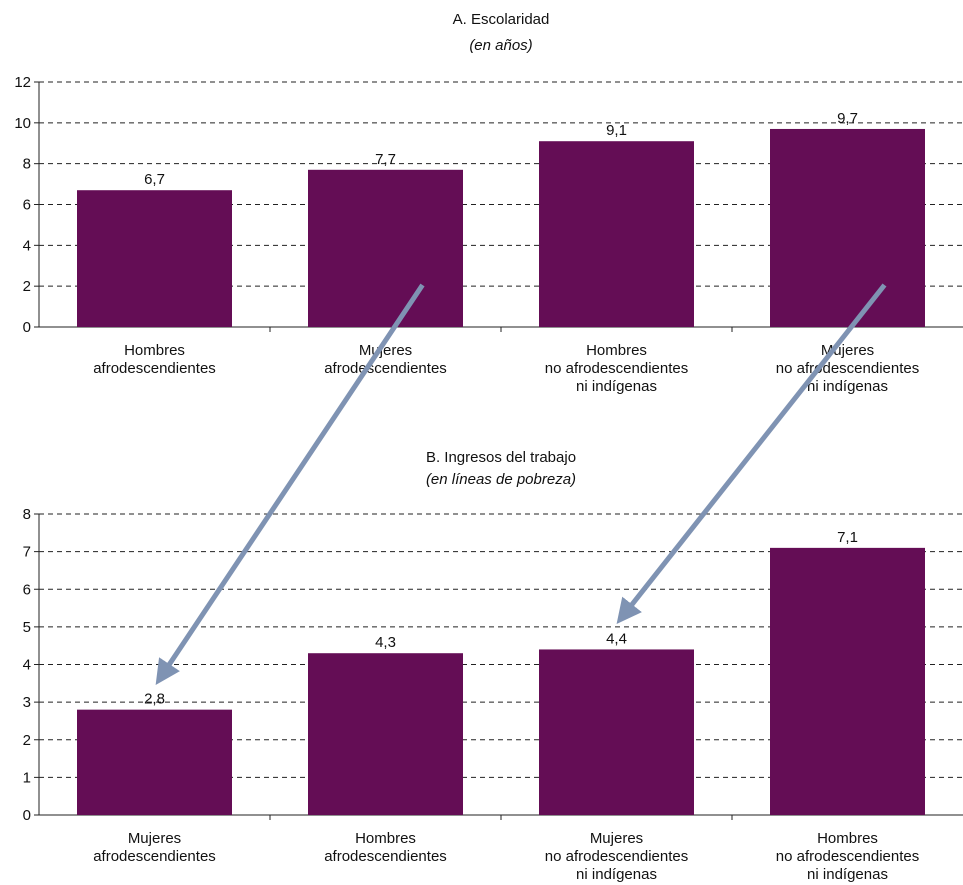 This screenshot has width=963, height=885. What do you see at coordinates (27, 164) in the screenshot?
I see `y-tick-label-a: 8` at bounding box center [27, 164].